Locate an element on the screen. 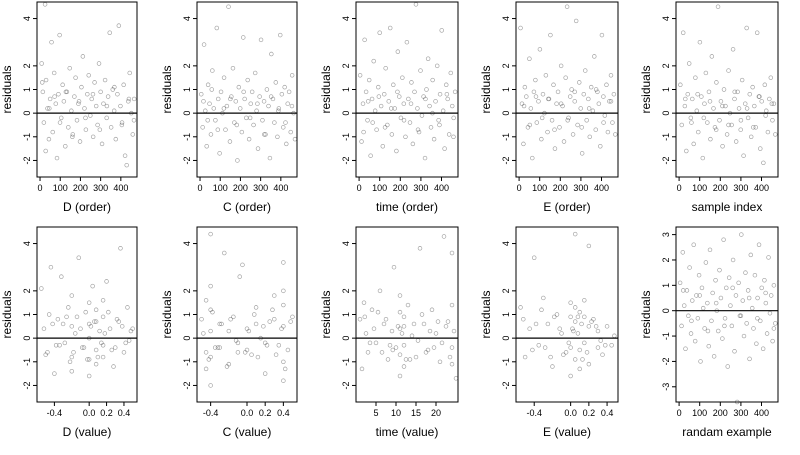 The width and height of the screenshot is (800, 455). x-axis-title: C (value) is located at coordinates (247, 432).